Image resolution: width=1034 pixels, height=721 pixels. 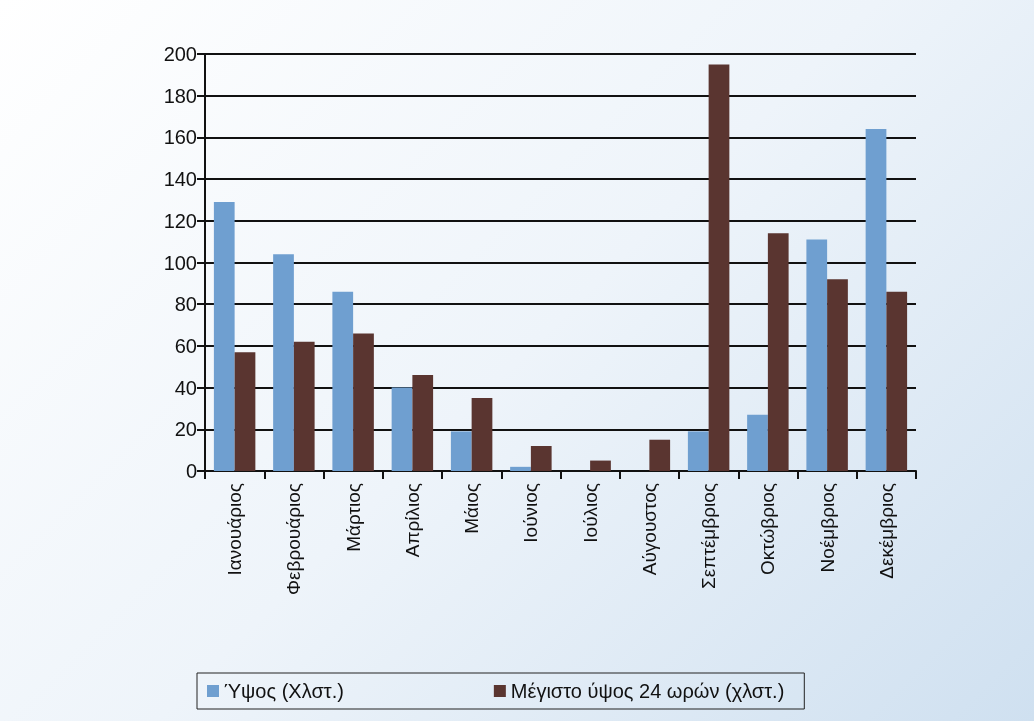 I want to click on x-tick-label: Φεβρουάριος, so click(x=294, y=539).